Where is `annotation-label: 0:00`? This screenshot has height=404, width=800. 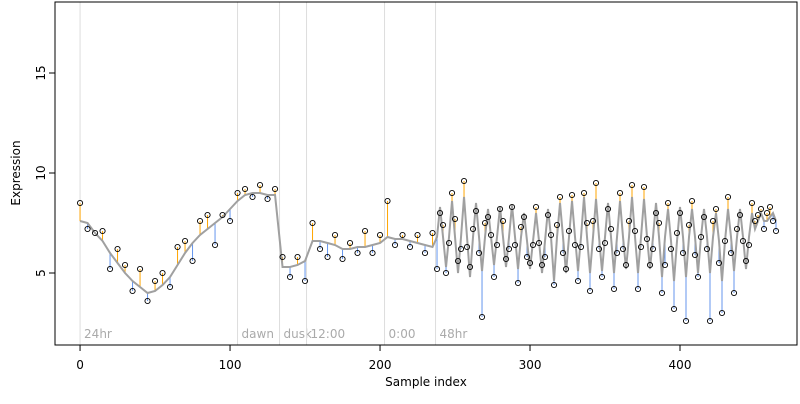 annotation-label: 0:00 is located at coordinates (402, 334).